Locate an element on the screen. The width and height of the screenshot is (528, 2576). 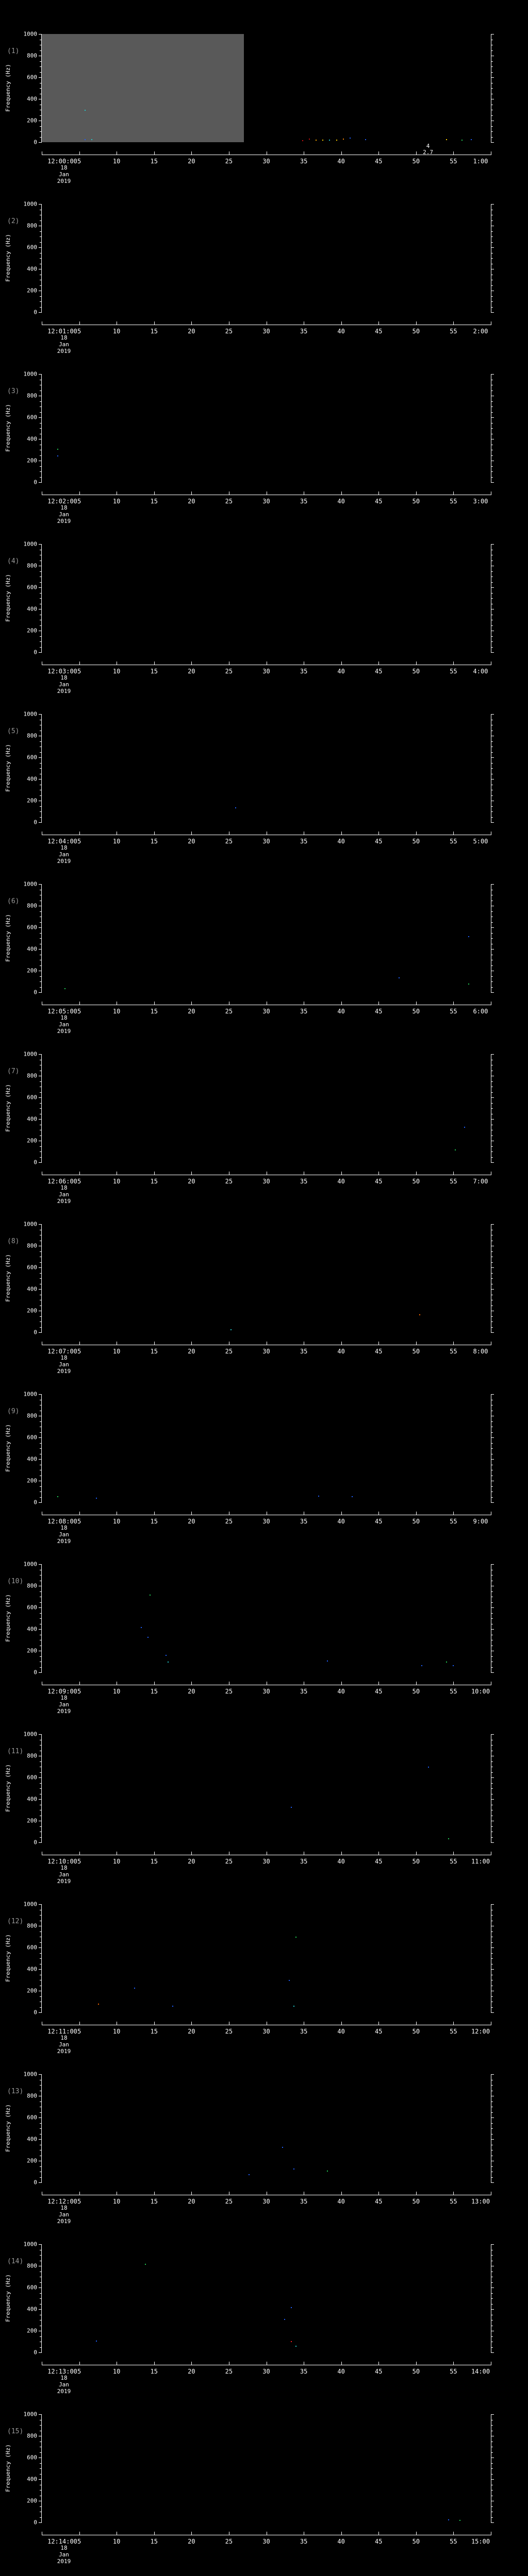
x-tick-label-end: 5:00 is located at coordinates (480, 841).